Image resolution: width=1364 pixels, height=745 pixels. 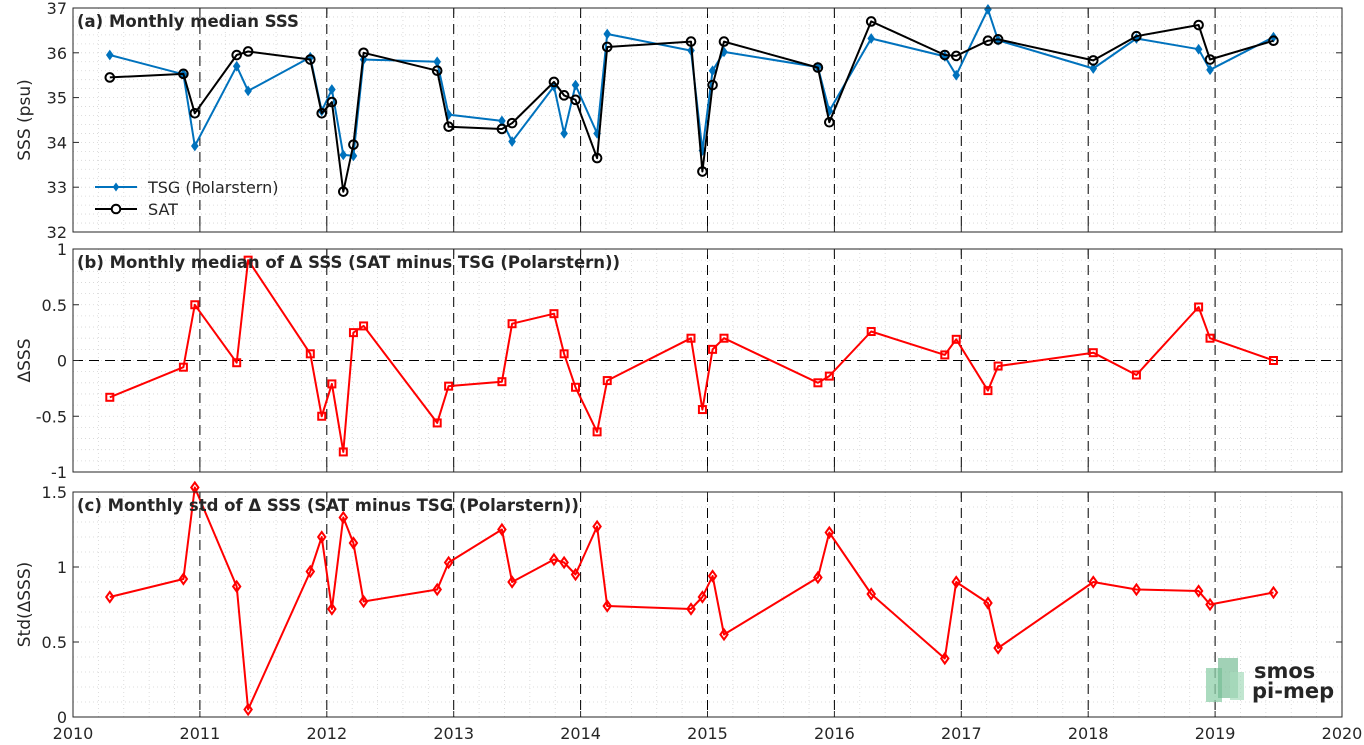 I want to click on y-tick-label: 0, so click(x=62, y=361).